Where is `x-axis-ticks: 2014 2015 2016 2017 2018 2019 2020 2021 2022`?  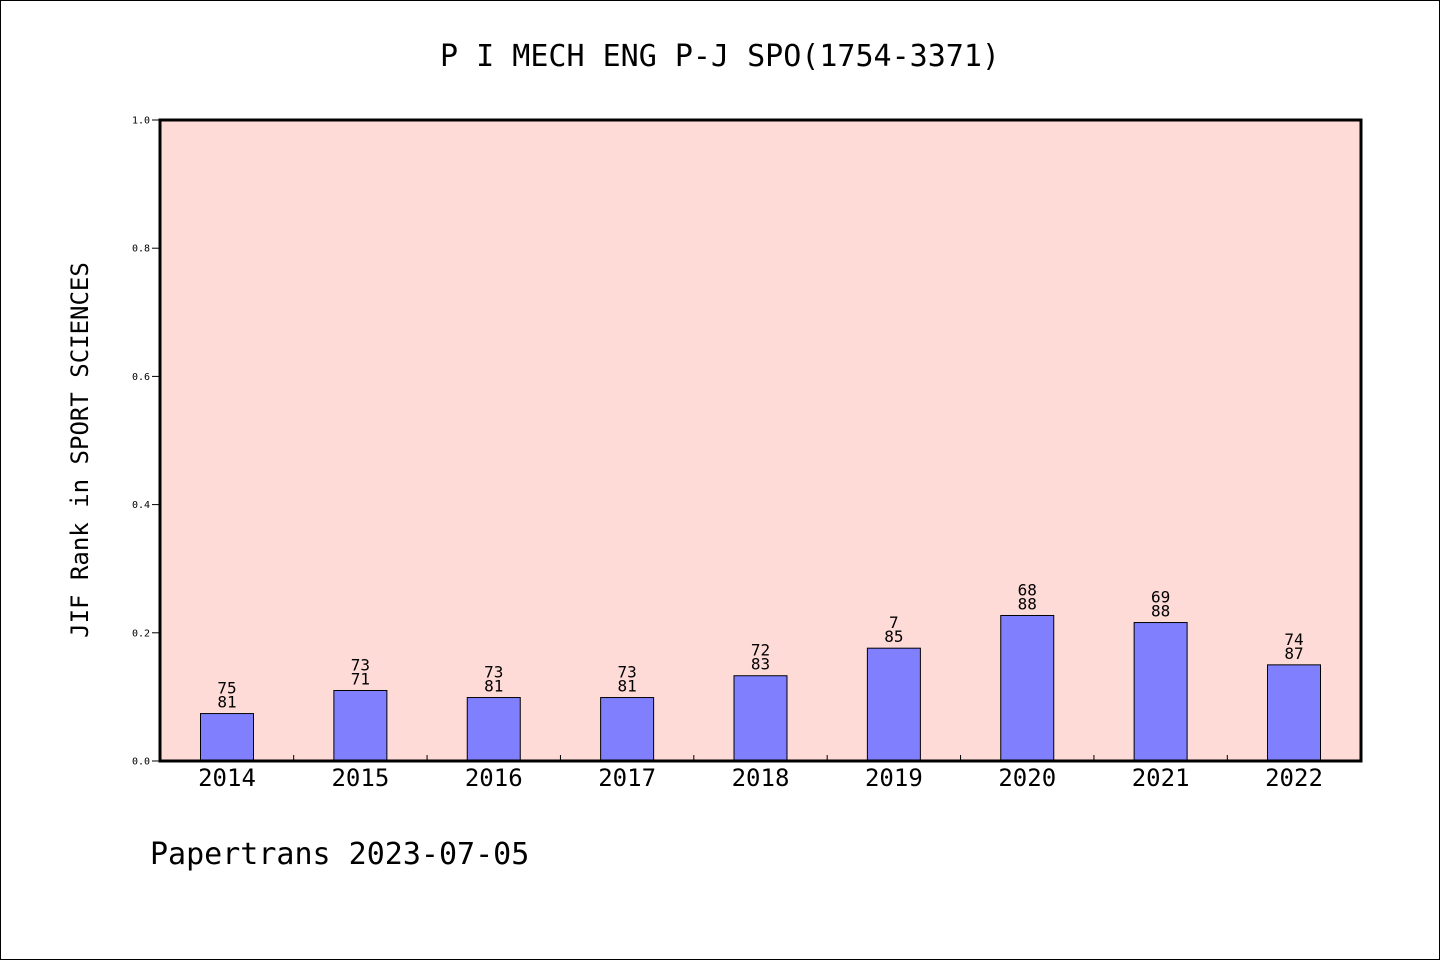 x-axis-ticks: 2014 2015 2016 2017 2018 2019 2020 2021 2022 is located at coordinates (760, 773).